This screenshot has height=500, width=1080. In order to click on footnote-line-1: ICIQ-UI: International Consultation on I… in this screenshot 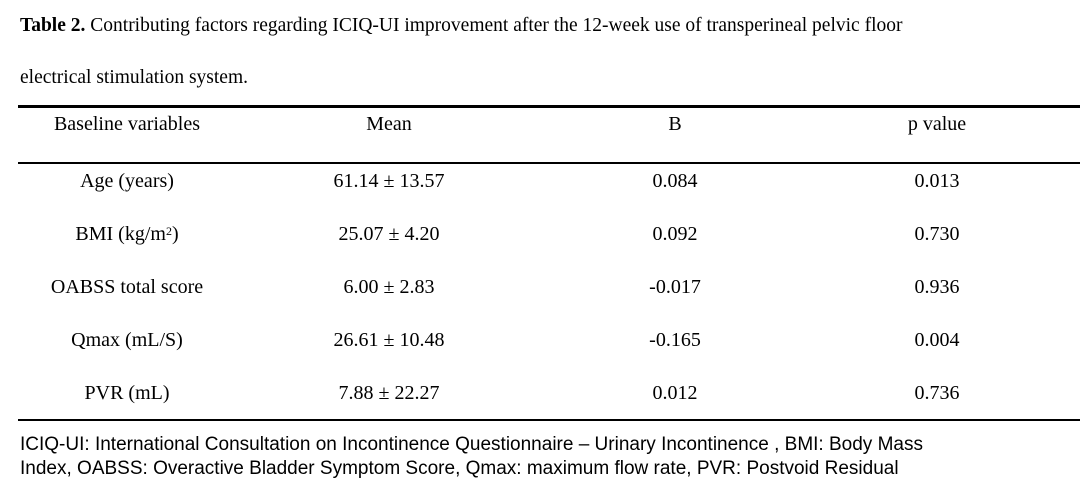, I will do `click(471, 444)`.